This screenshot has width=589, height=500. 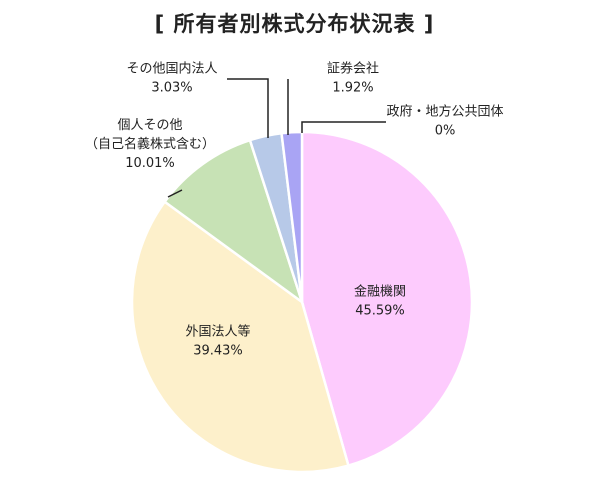 I want to click on chart-title: [ 所有者別株式分布状況表 ], so click(x=294, y=24).